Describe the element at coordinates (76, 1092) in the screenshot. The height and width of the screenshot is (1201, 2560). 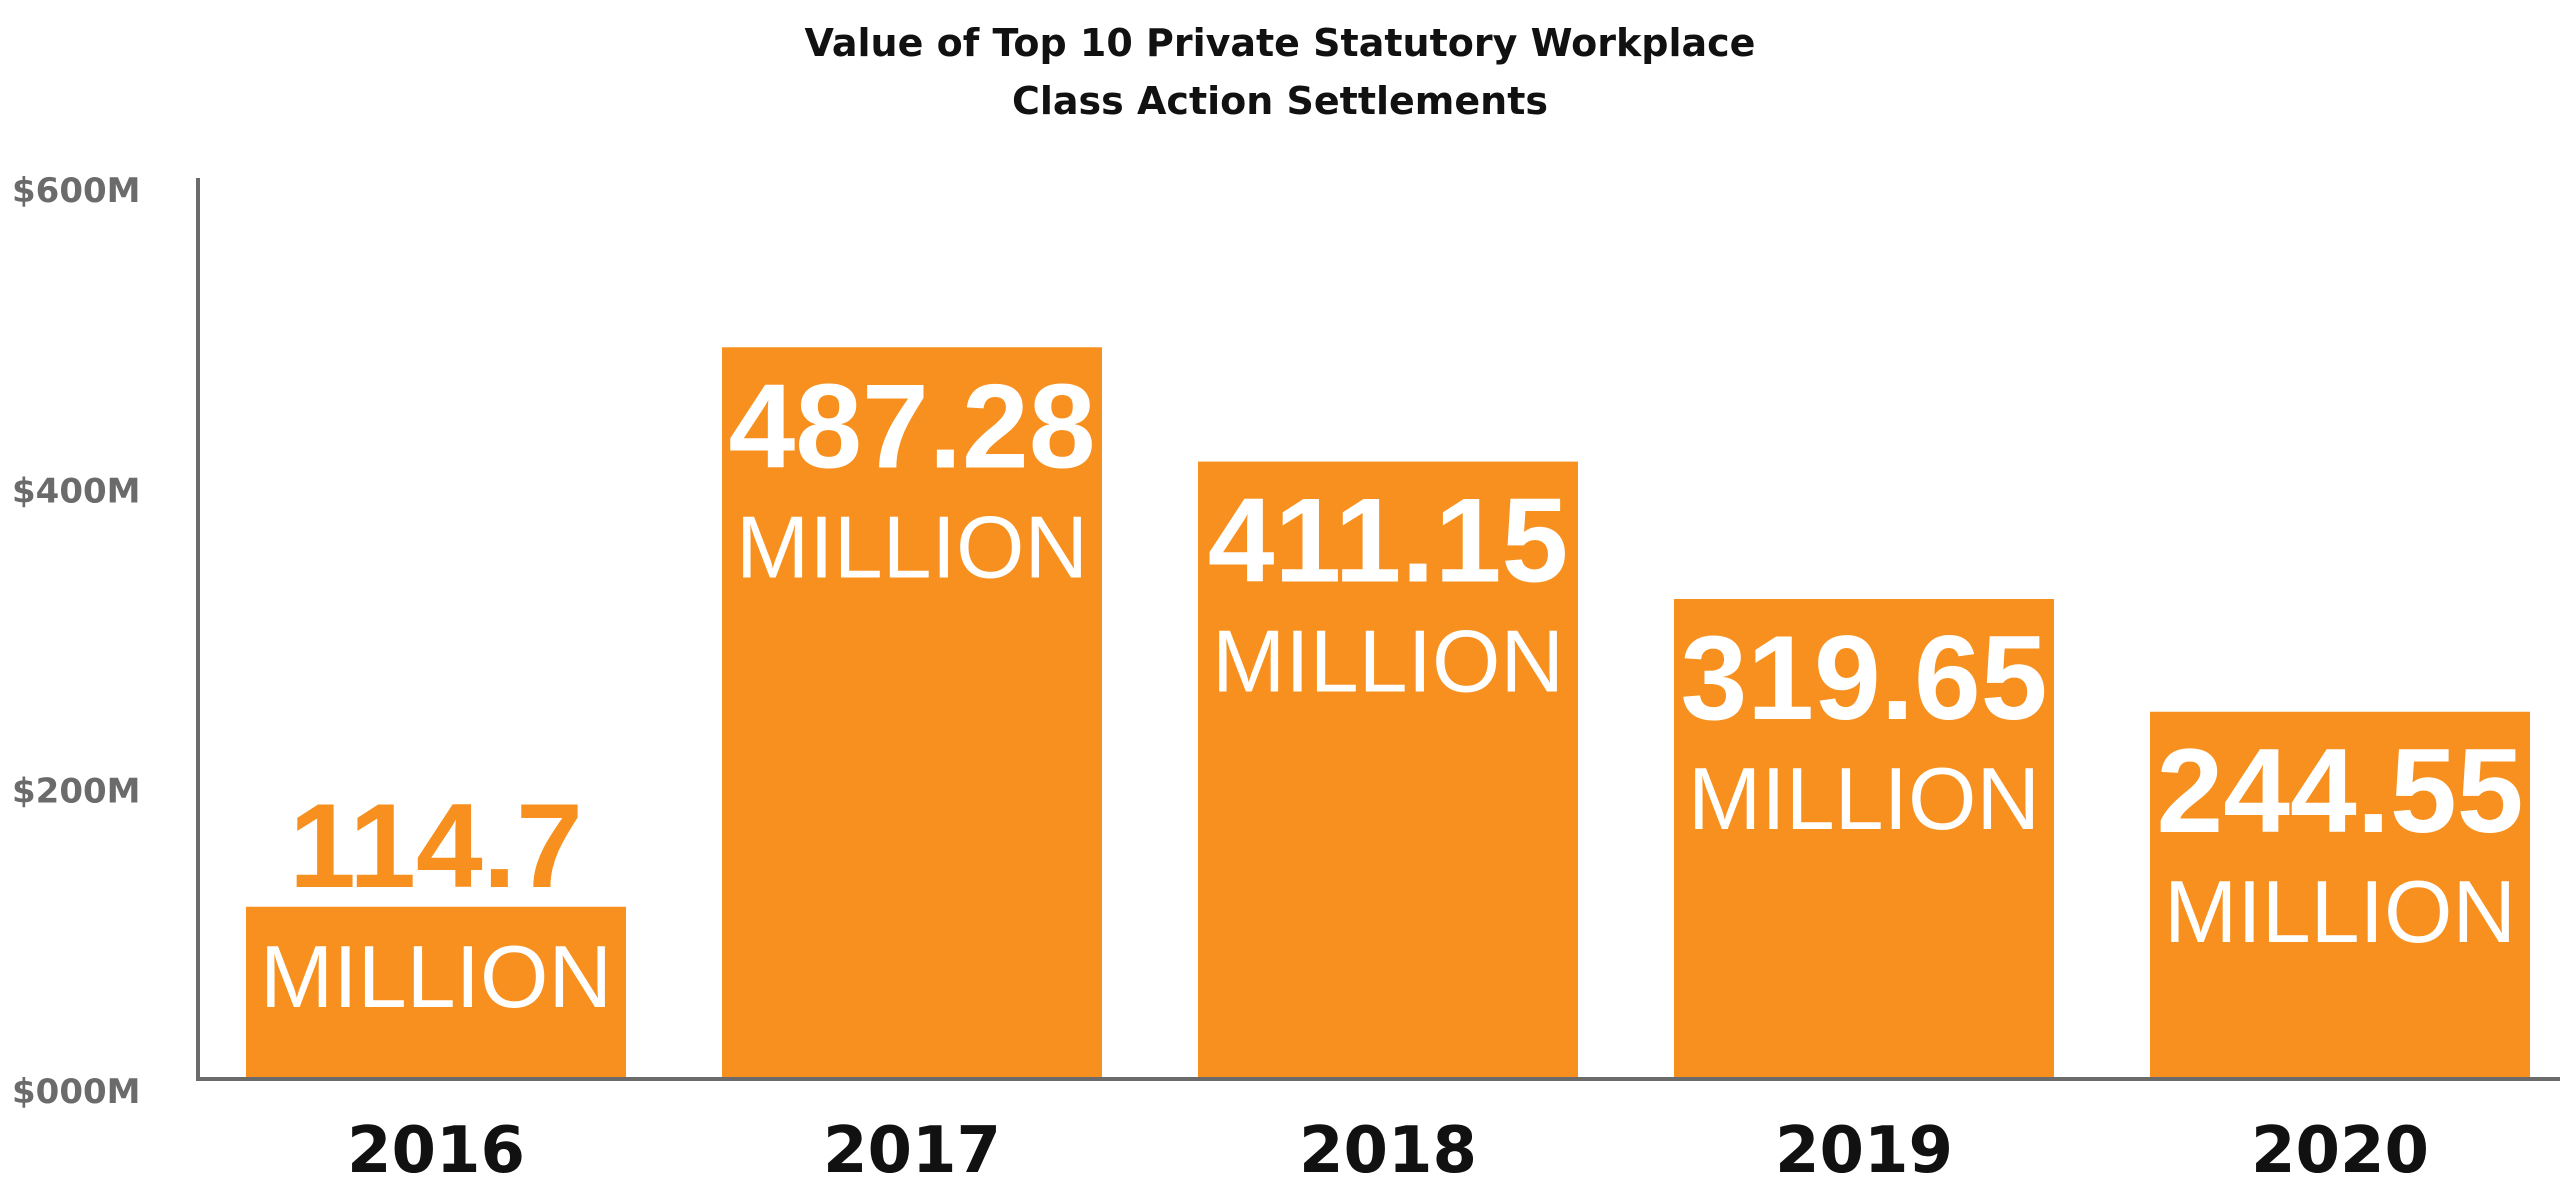
I see `y-tick-label-0: $000M` at that location.